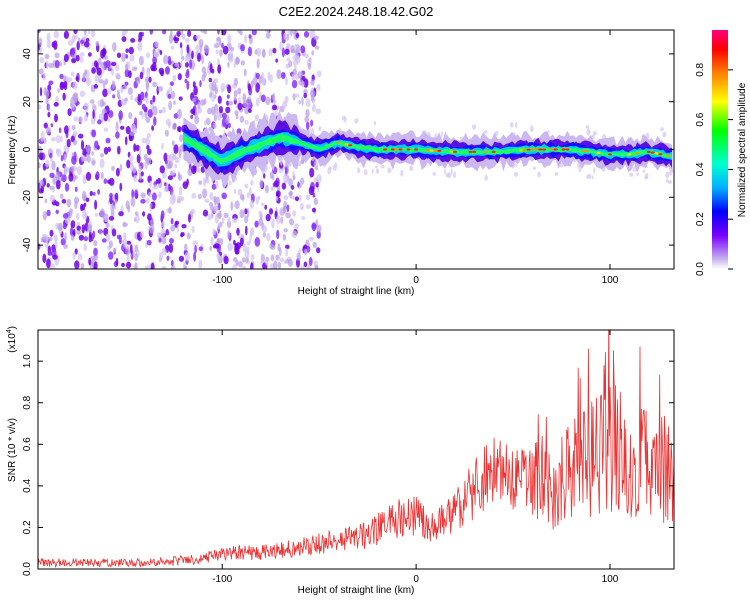  What do you see at coordinates (27, 402) in the screenshot?
I see `y-tick-label: 0.8` at bounding box center [27, 402].